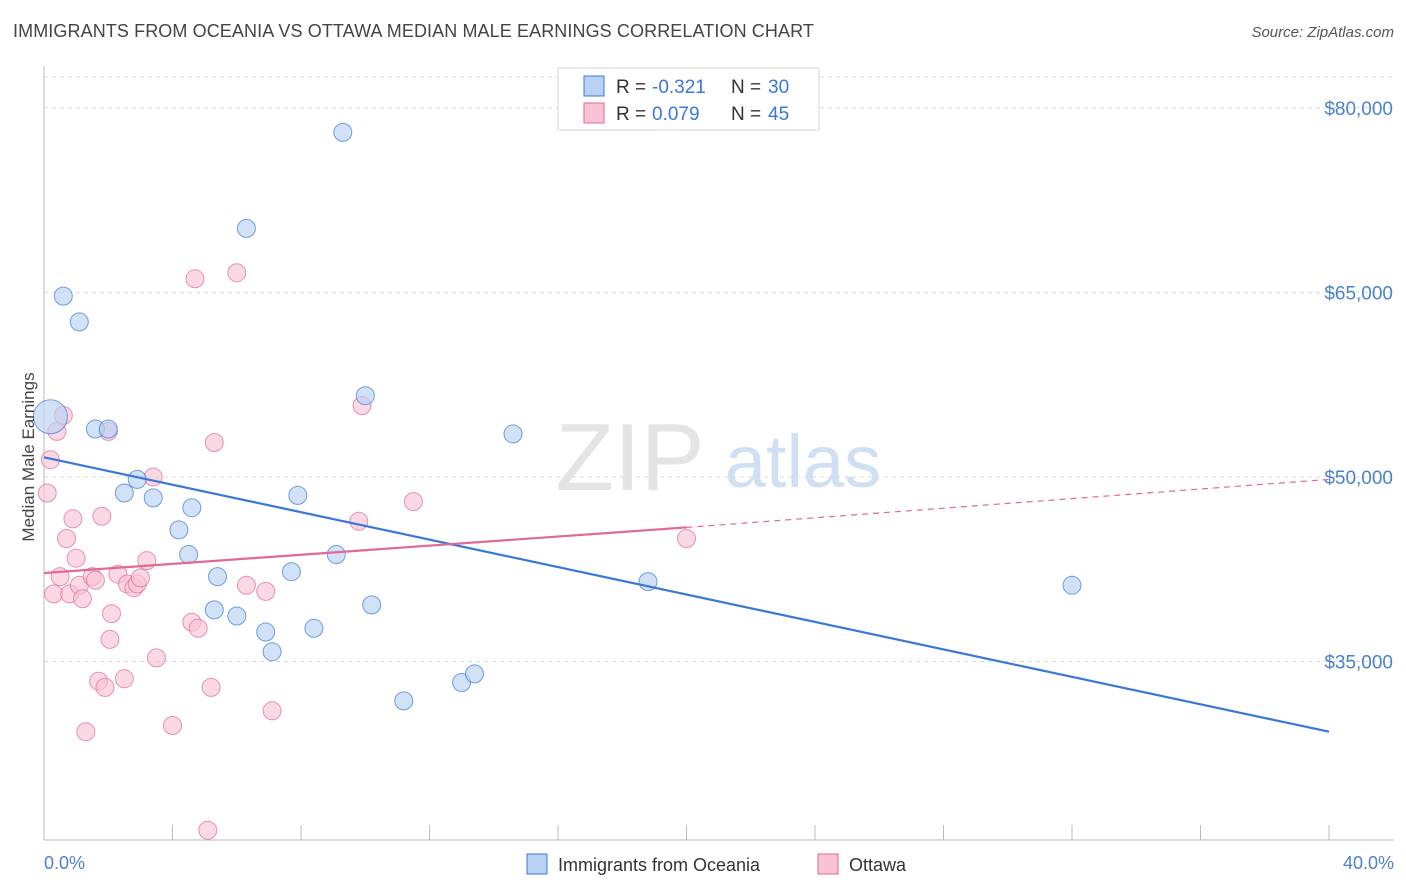 Image resolution: width=1406 pixels, height=892 pixels. I want to click on stats-legend-r-label-blue: R =, so click(631, 87).